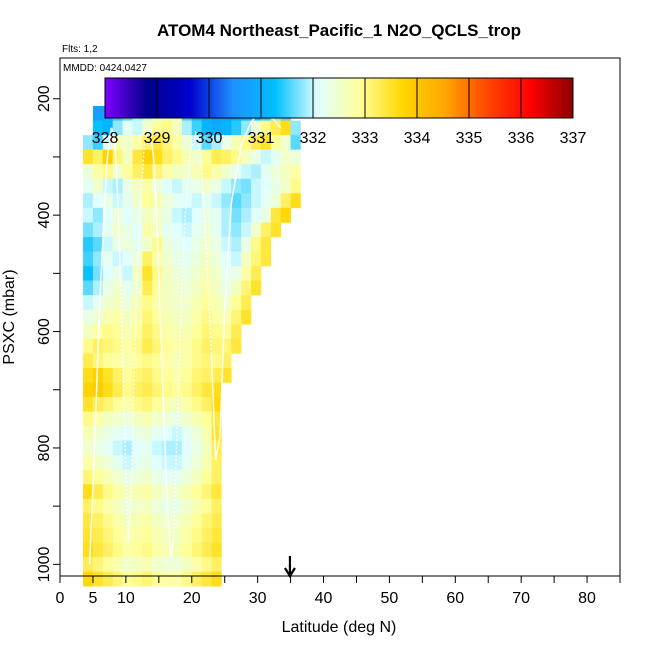  Describe the element at coordinates (80, 49) in the screenshot. I see `flights-label: Flts: 1,2` at that location.